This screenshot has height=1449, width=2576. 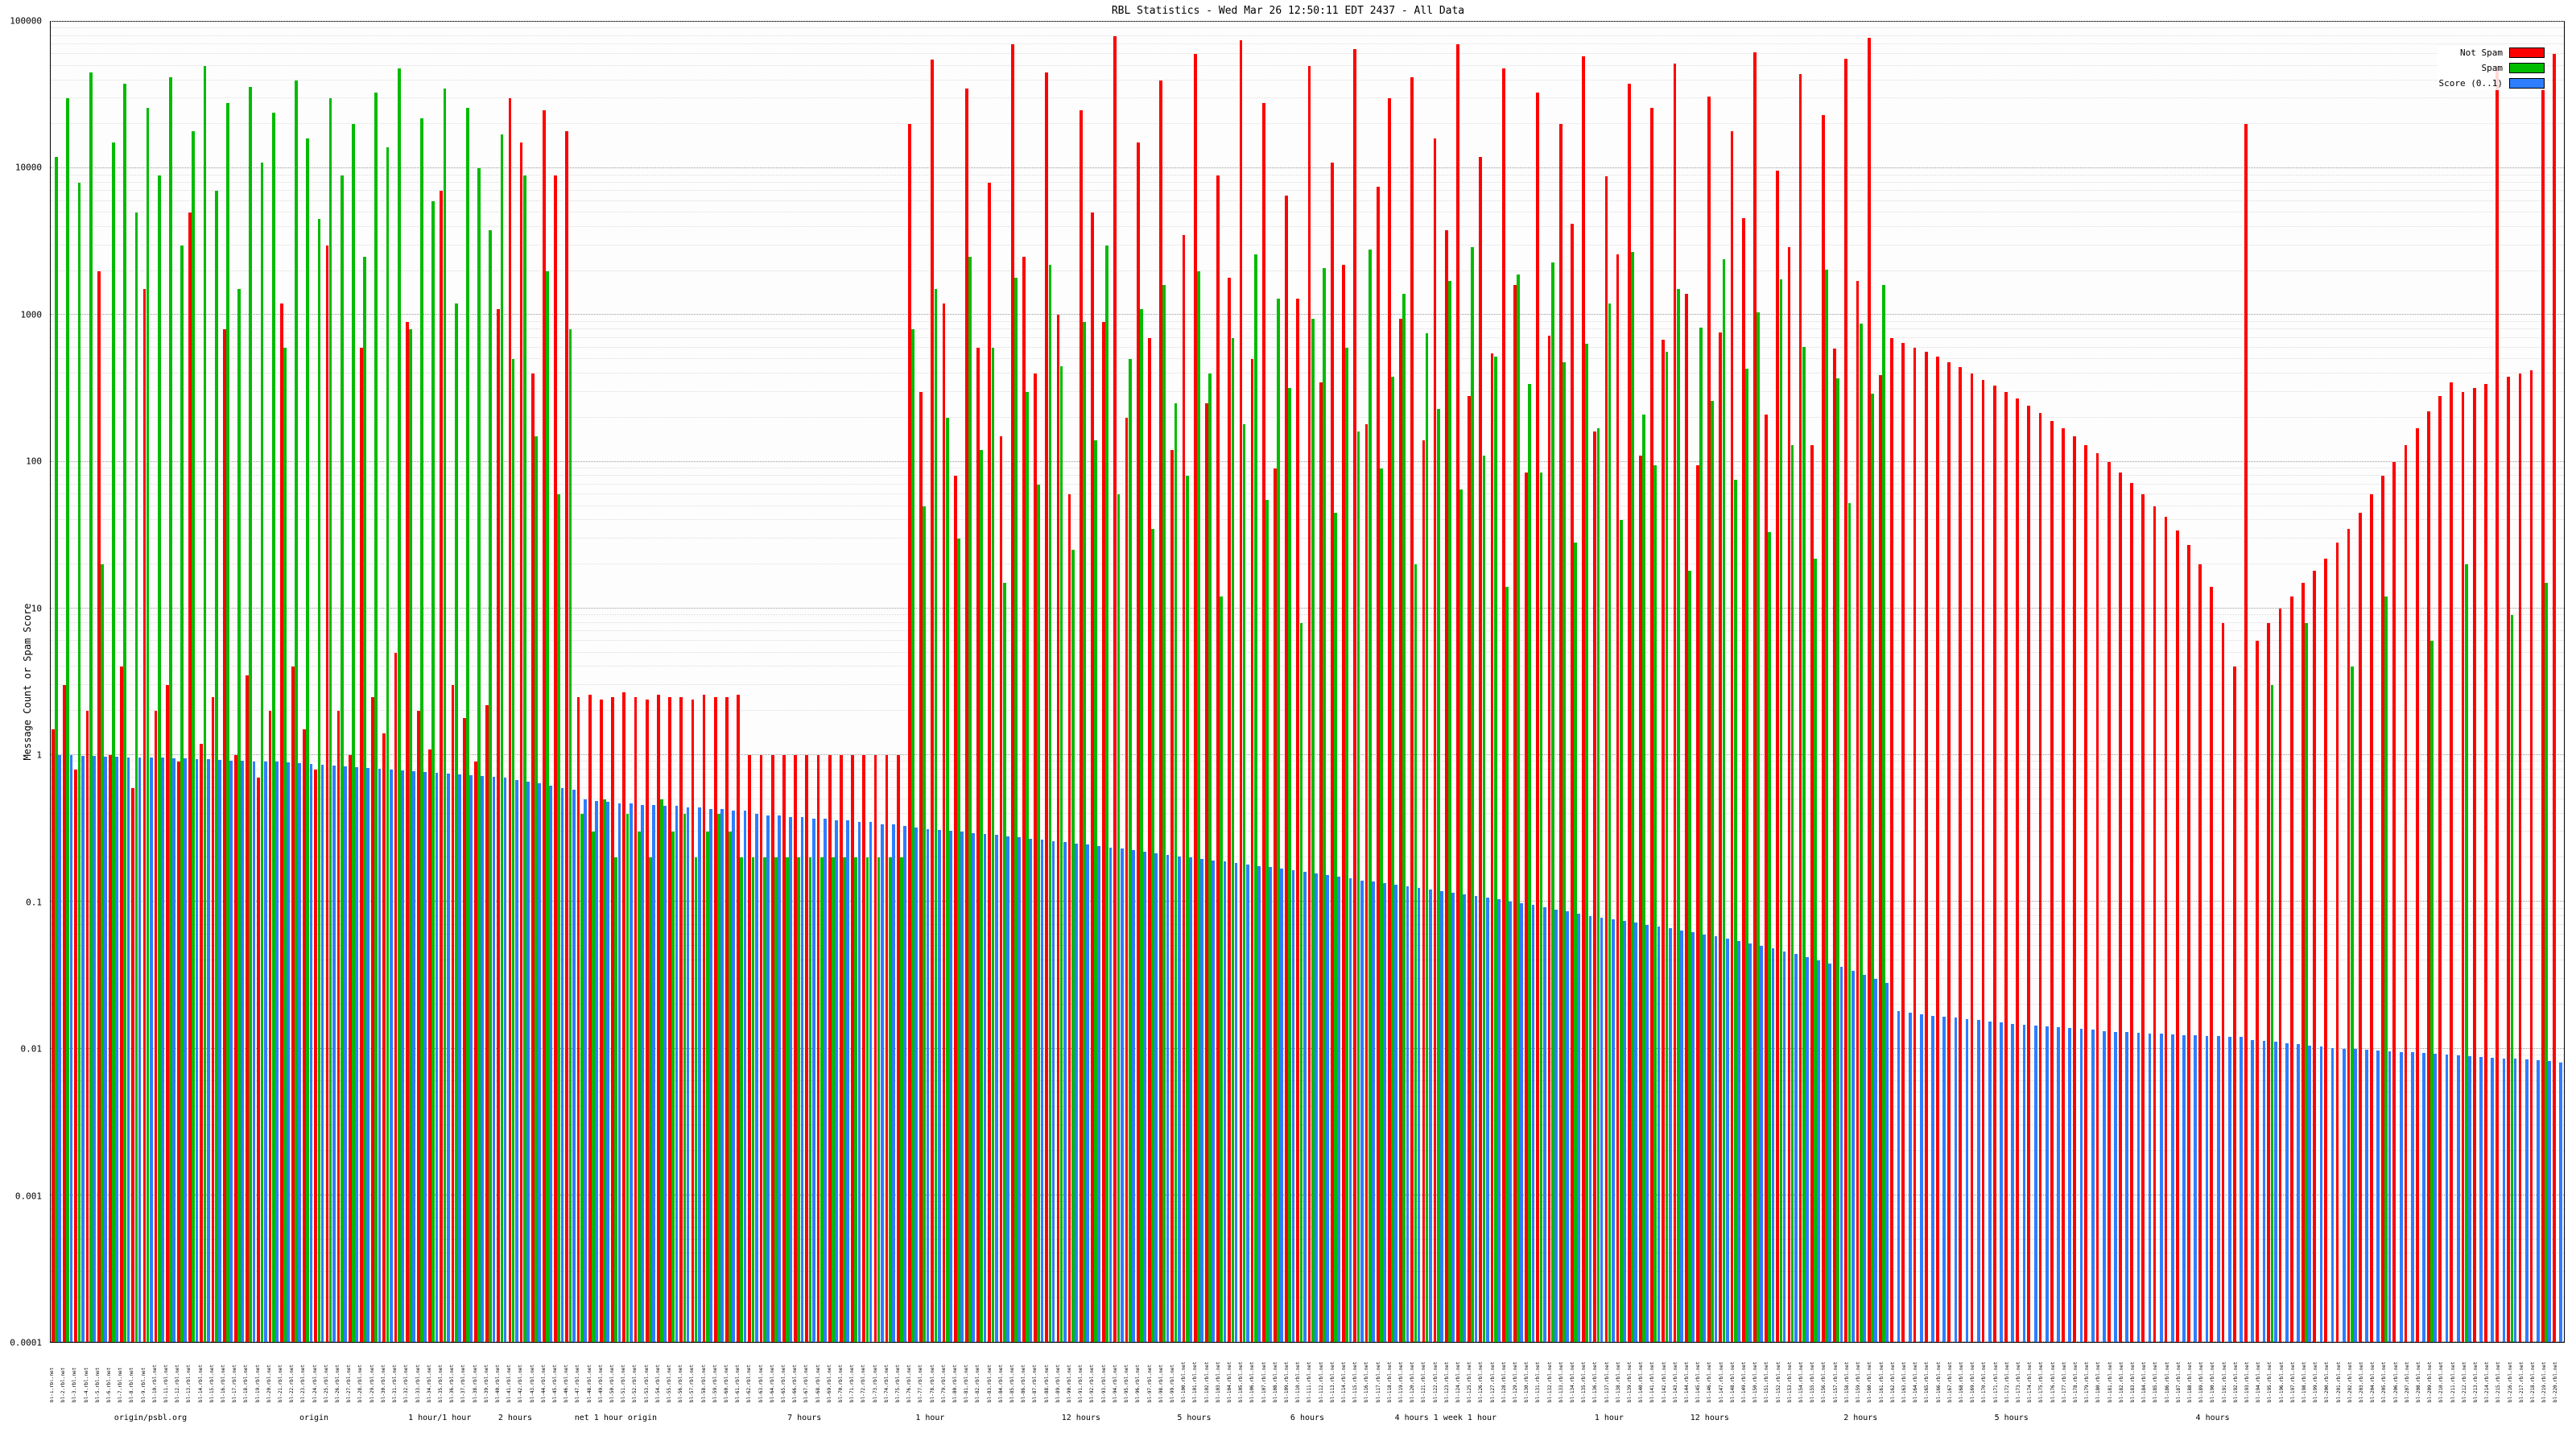 What do you see at coordinates (303, 1383) in the screenshot?
I see `x-tick-label: bl-23.rbl.net` at bounding box center [303, 1383].